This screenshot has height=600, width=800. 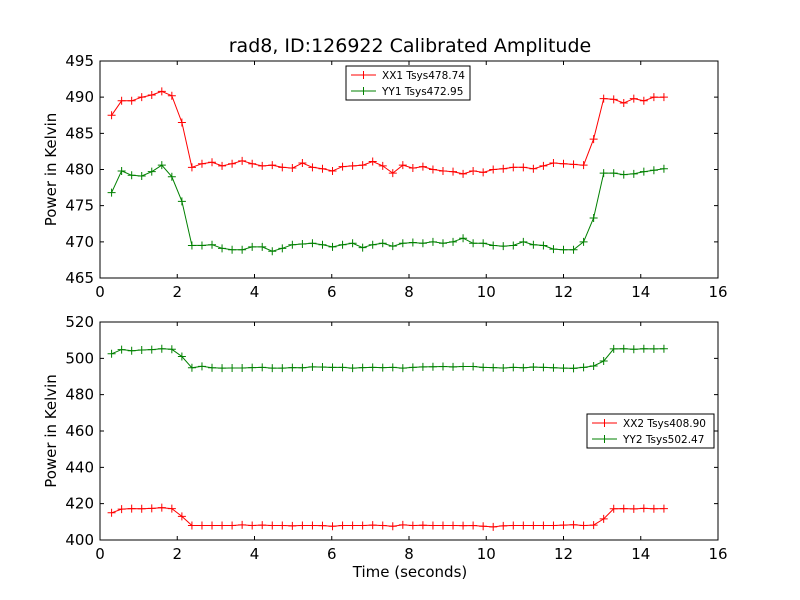 What do you see at coordinates (423, 76) in the screenshot?
I see `legend-entry: XX1 Tsys478.74` at bounding box center [423, 76].